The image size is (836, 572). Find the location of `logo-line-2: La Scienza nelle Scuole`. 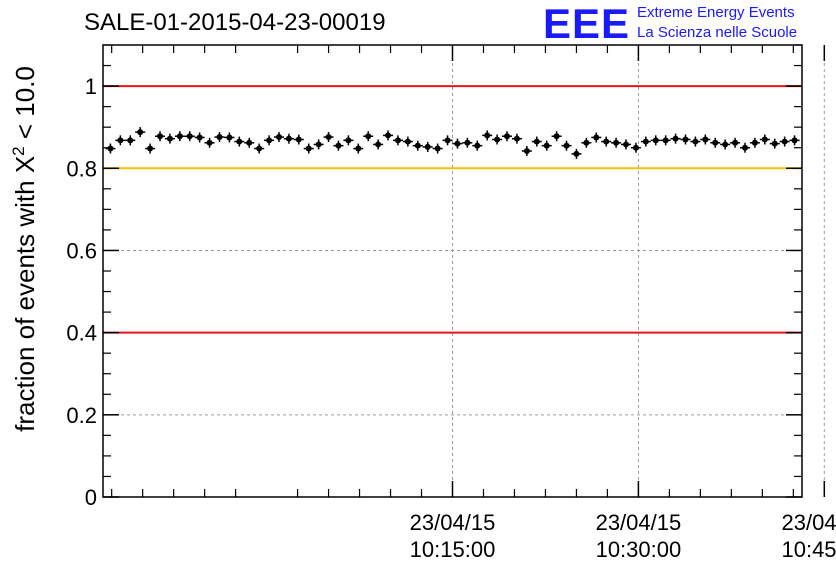

logo-line-2: La Scienza nelle Scuole is located at coordinates (717, 32).